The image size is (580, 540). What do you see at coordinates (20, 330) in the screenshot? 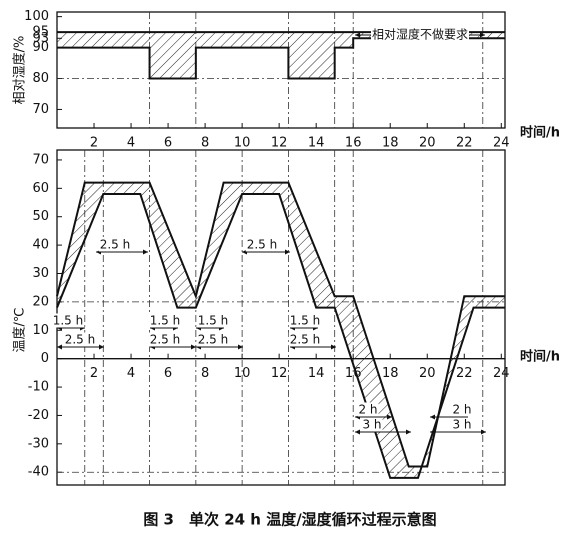
I see `y-axis-label: 温度/℃` at bounding box center [20, 330].